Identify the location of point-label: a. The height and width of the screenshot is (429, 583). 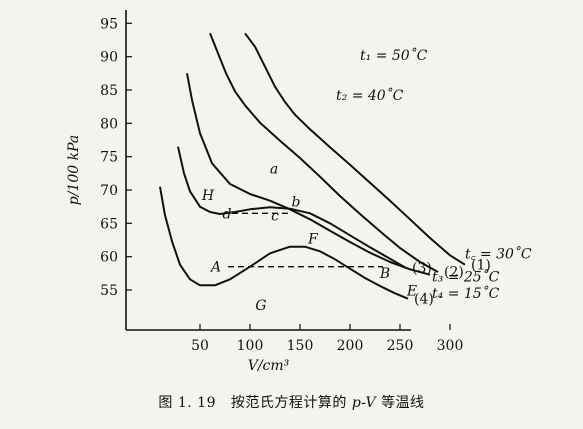
(274, 169).